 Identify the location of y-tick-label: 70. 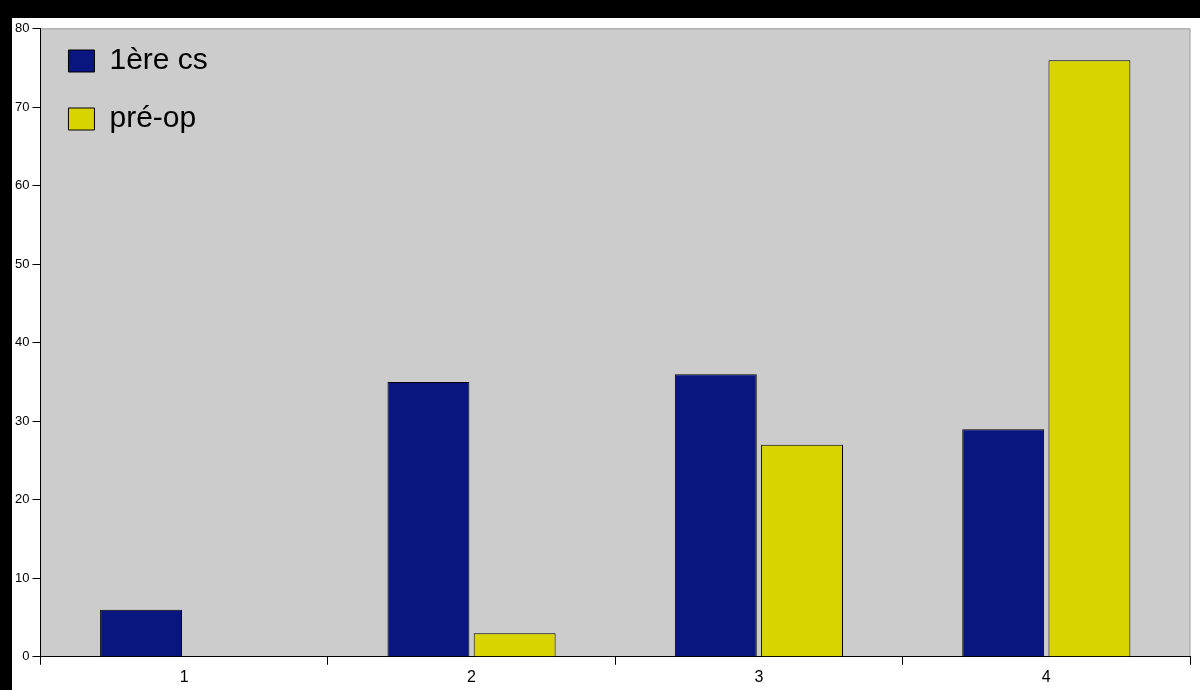
(22, 106).